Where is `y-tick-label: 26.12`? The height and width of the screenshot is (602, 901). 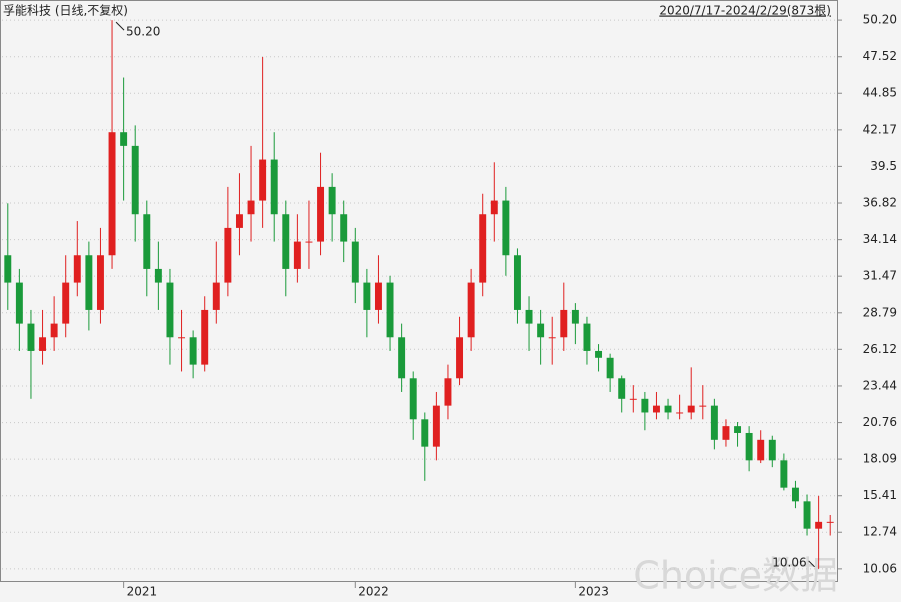 y-tick-label: 26.12 is located at coordinates (880, 349).